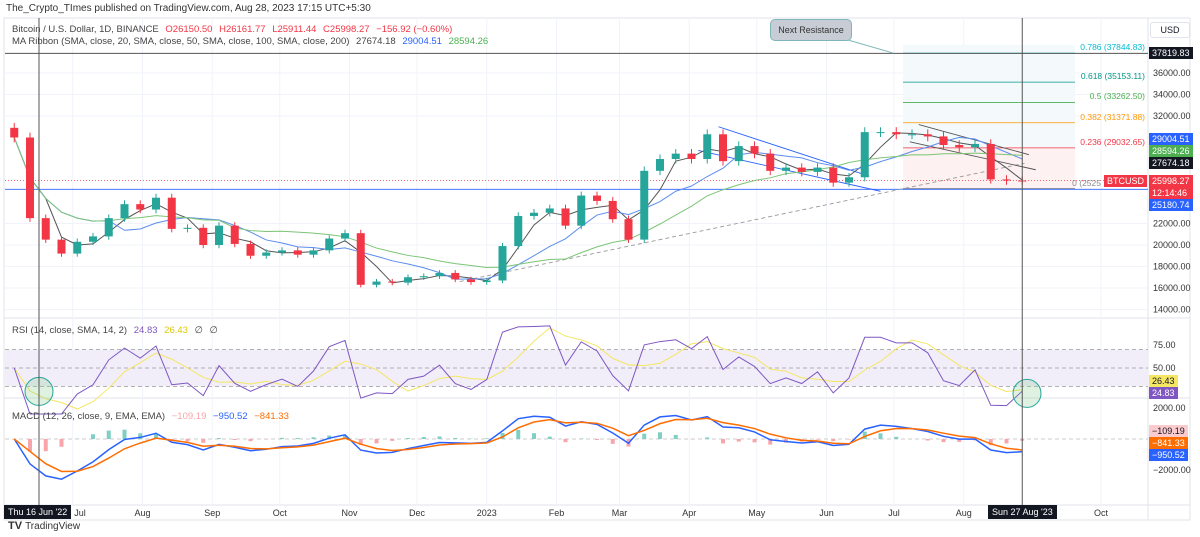 The width and height of the screenshot is (1200, 537). Describe the element at coordinates (414, 29) in the screenshot. I see `change-value: −156.92 (−0.60%)` at that location.